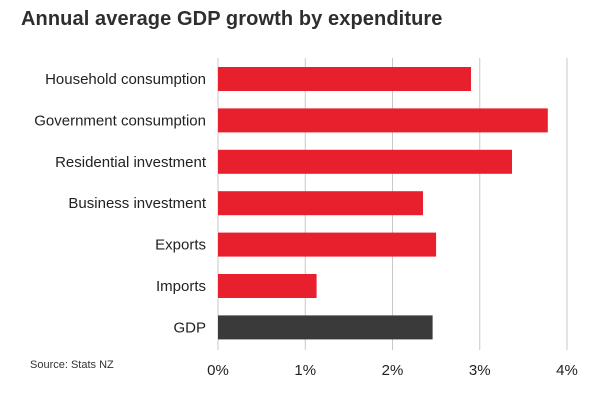 The height and width of the screenshot is (405, 600). Describe the element at coordinates (189, 327) in the screenshot. I see `category-label-gdp: GDP` at that location.